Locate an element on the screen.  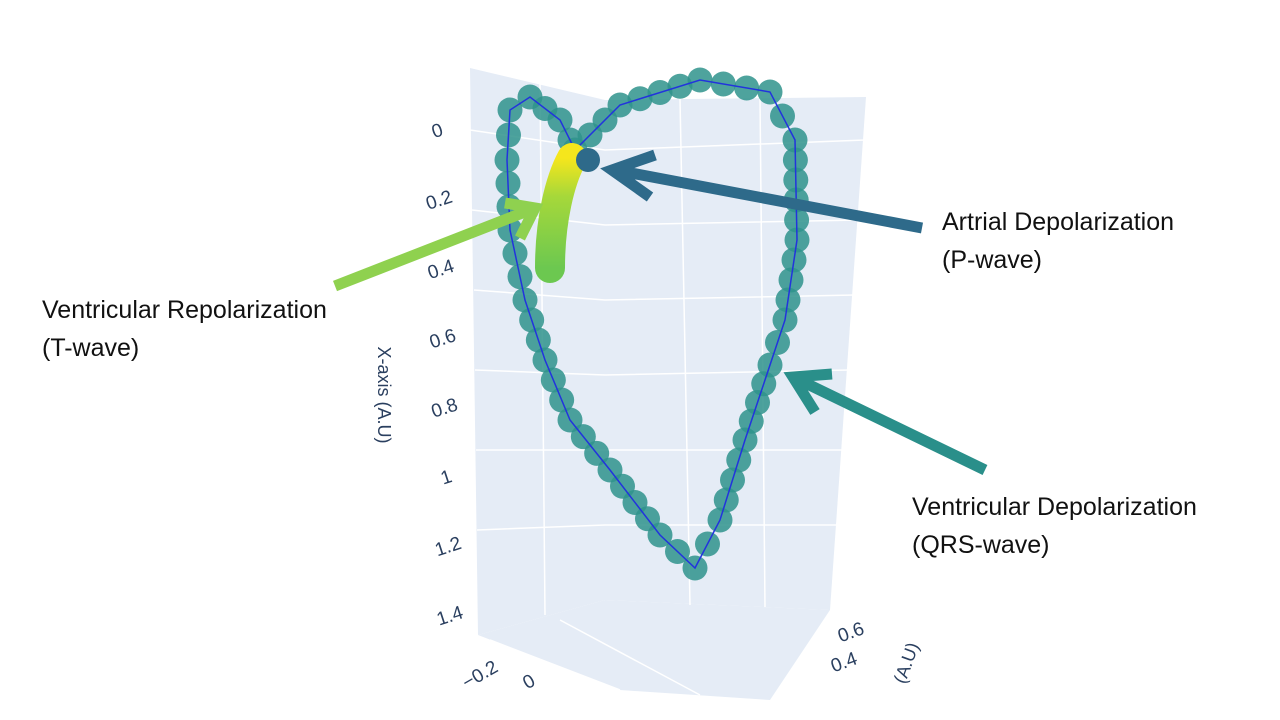
x-axis-title-text: X-axis (A.U) is located at coordinates (384, 394).